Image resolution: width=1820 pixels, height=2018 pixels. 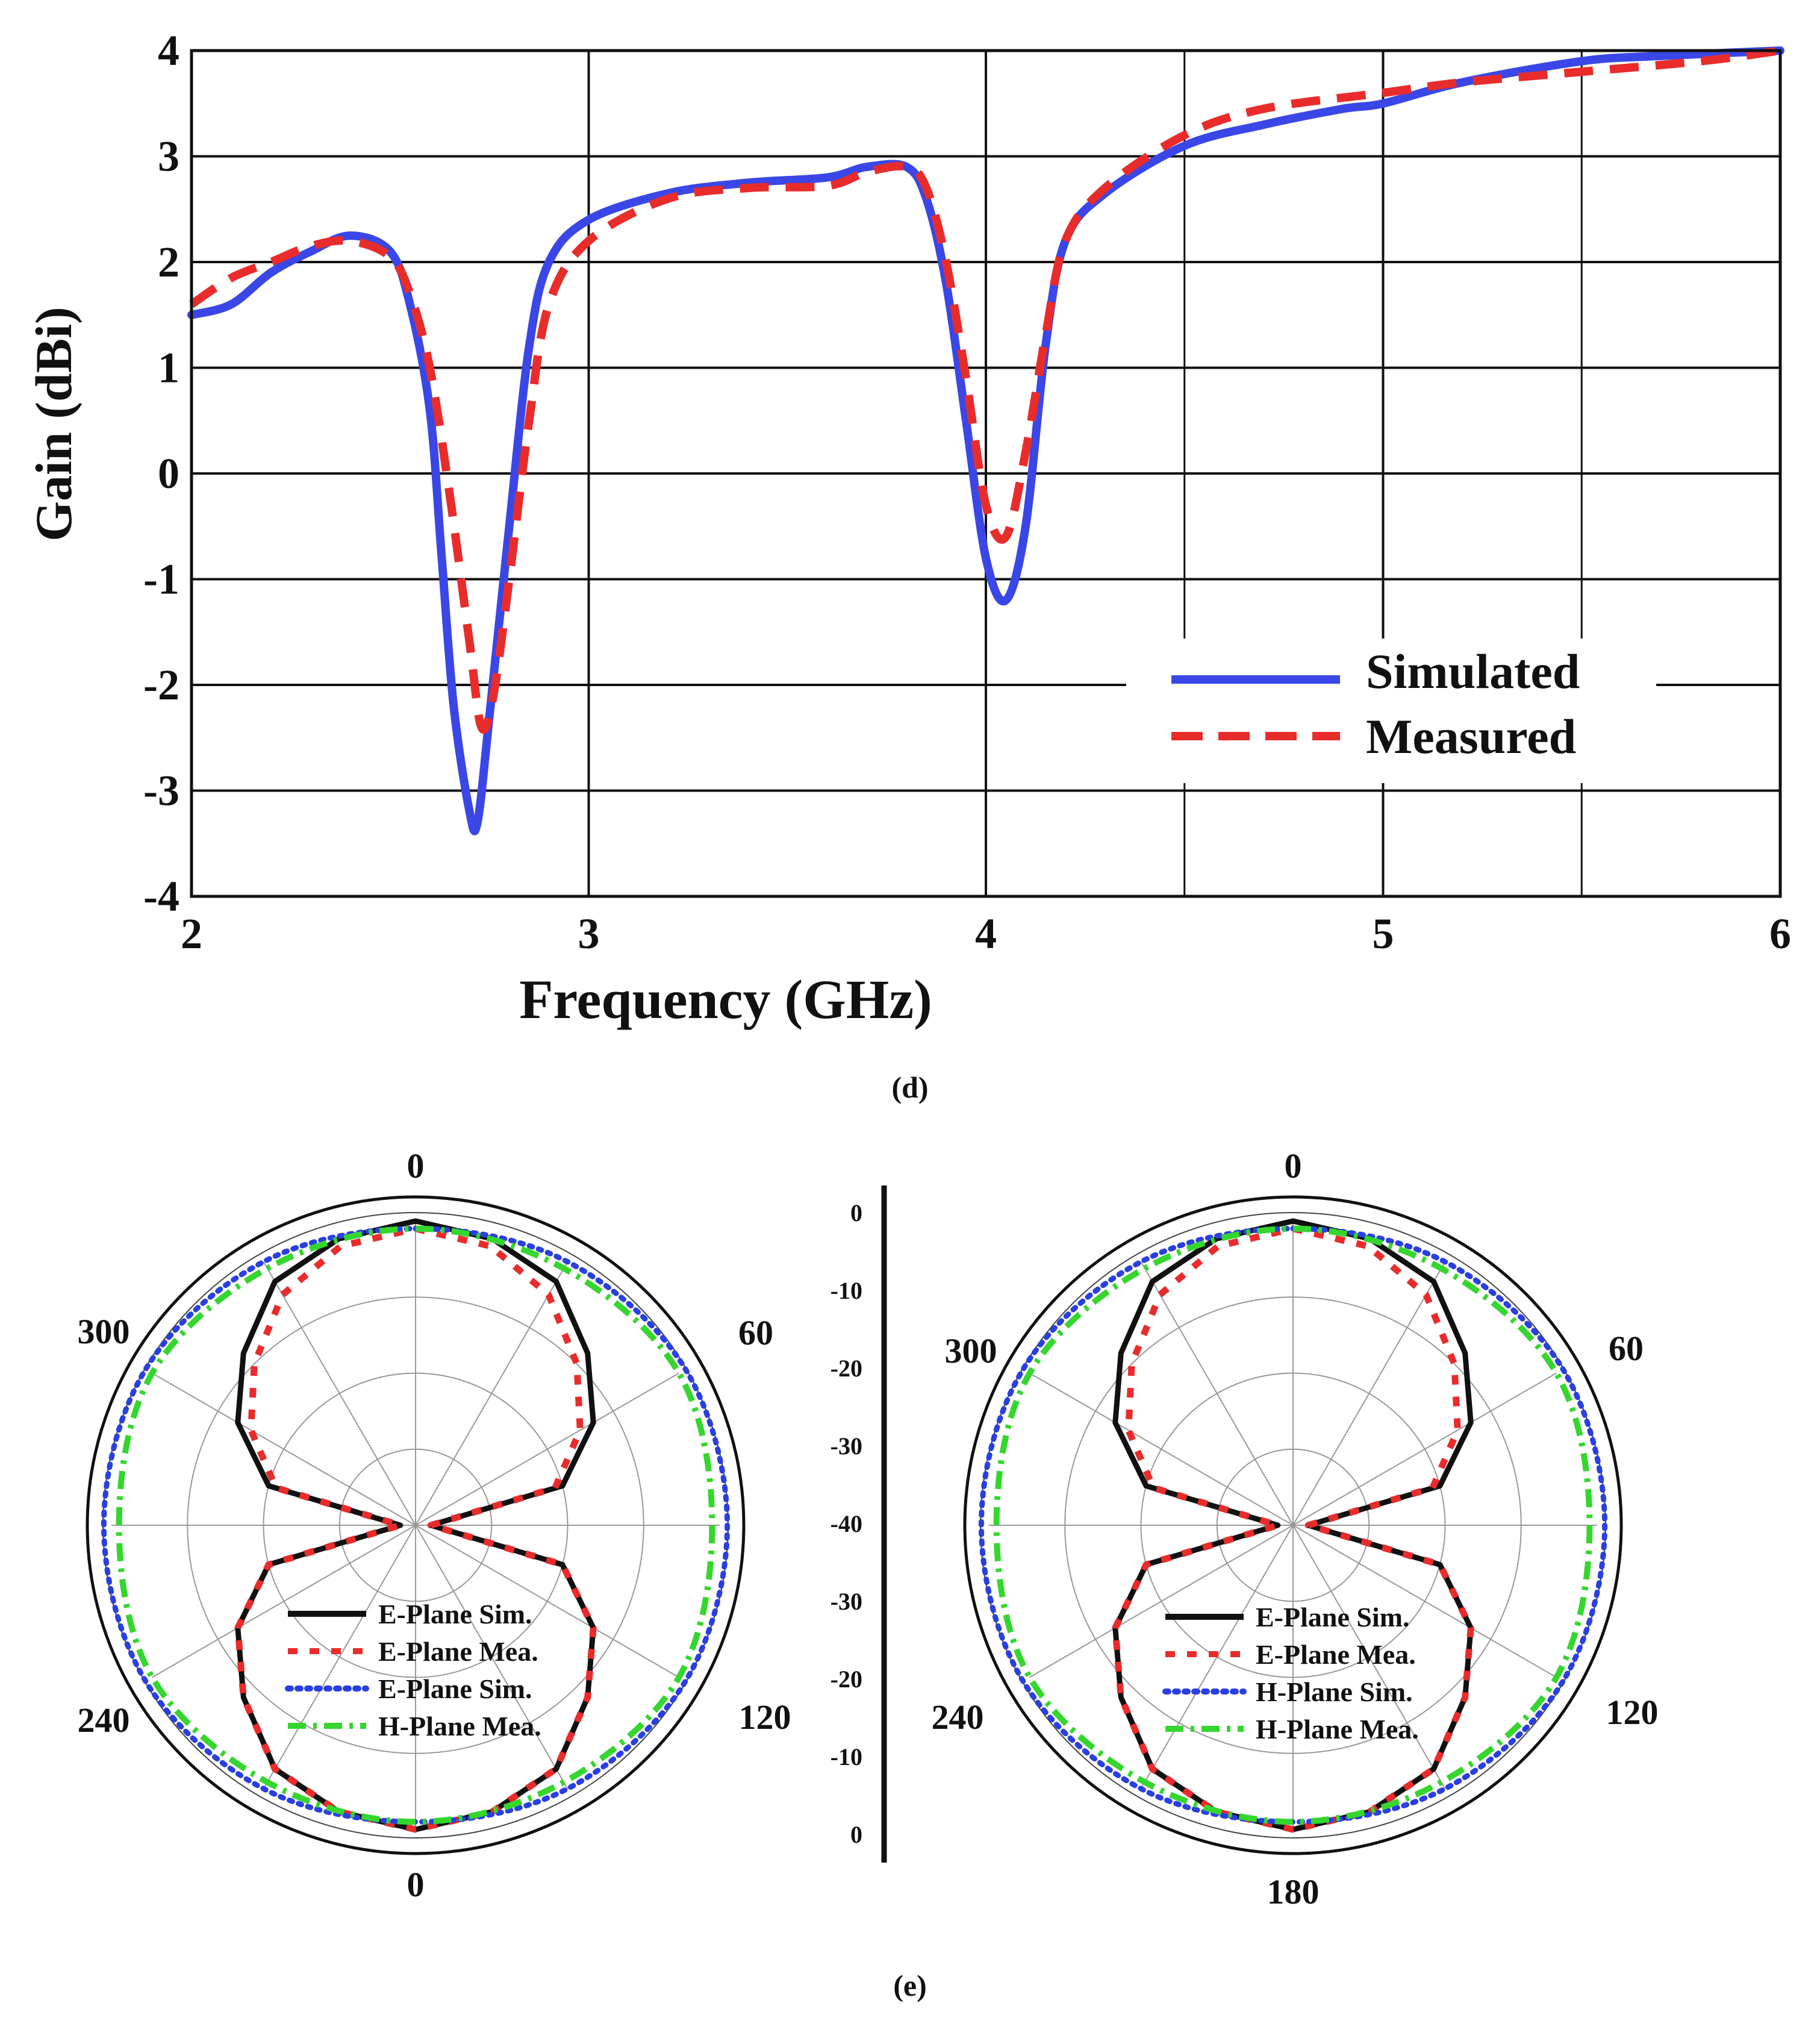 What do you see at coordinates (169, 368) in the screenshot?
I see `y-tick-label: 1` at bounding box center [169, 368].